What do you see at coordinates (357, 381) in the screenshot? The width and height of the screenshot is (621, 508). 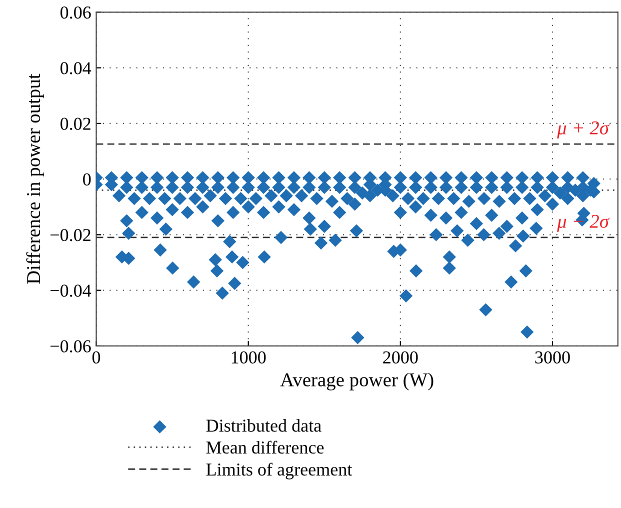 I see `x-axis-title: Average power (W)` at bounding box center [357, 381].